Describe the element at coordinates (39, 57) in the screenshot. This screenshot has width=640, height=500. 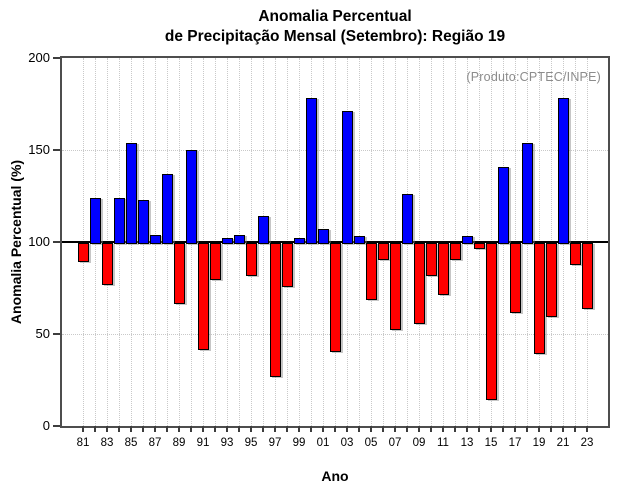
I see `y-tick-label-200: 200` at that location.